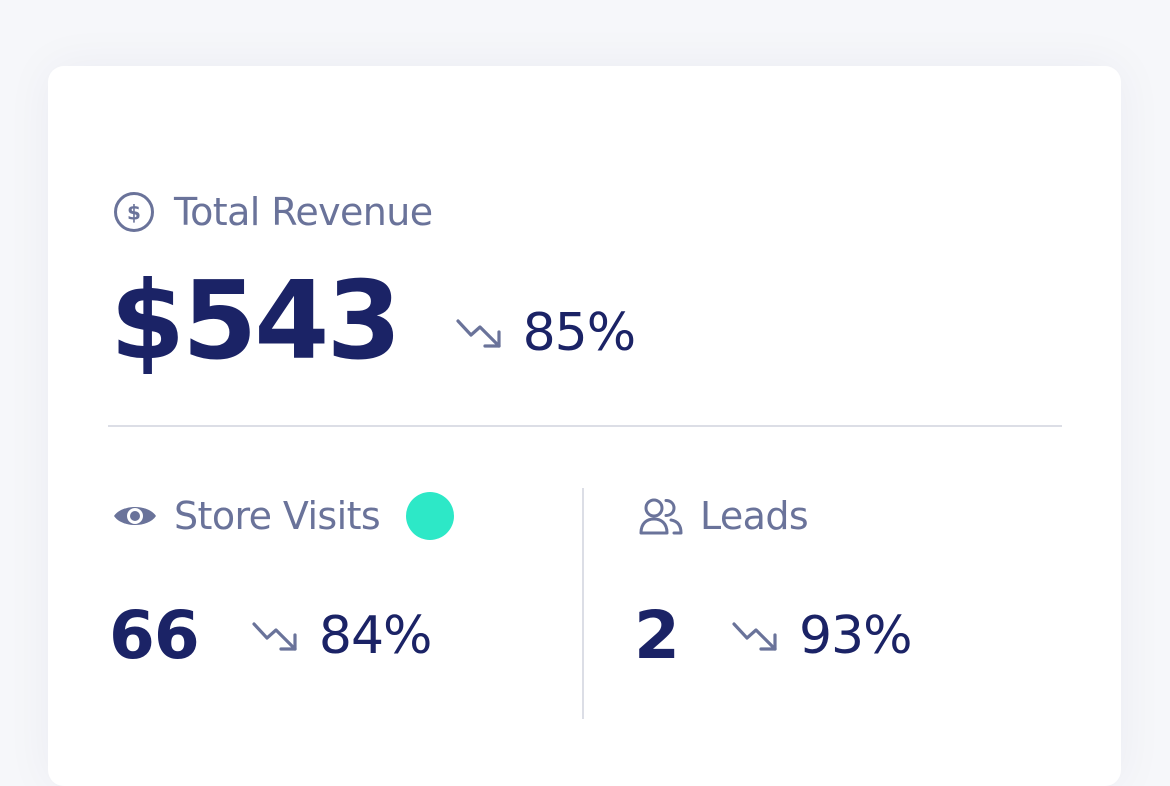 This screenshot has height=786, width=1170. Describe the element at coordinates (154, 635) in the screenshot. I see `store-visits-value: 66` at that location.